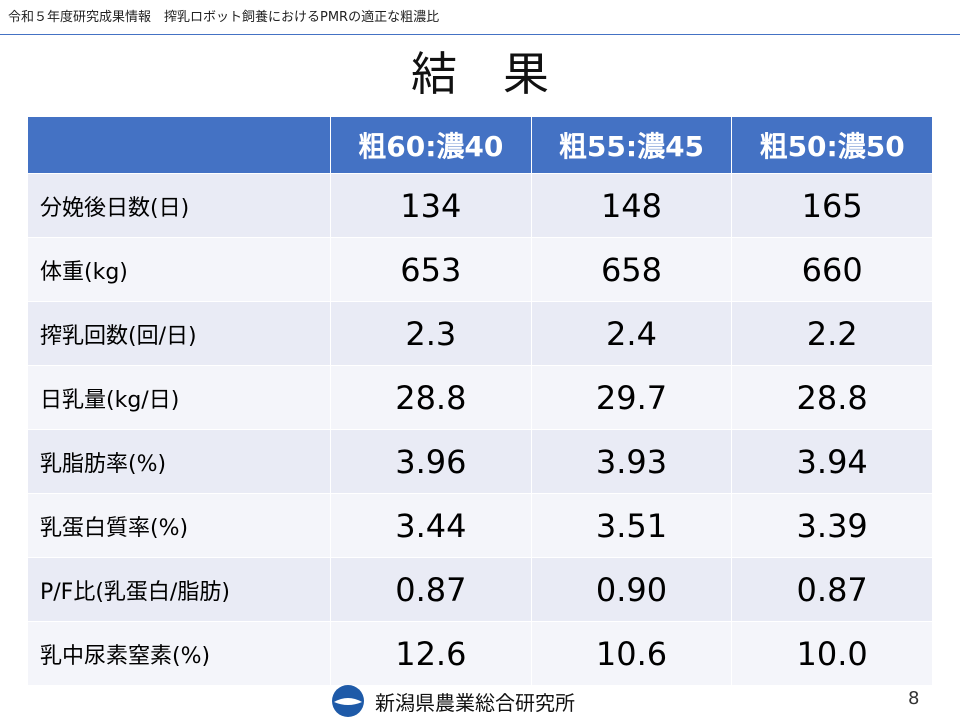  What do you see at coordinates (179, 269) in the screenshot?
I see `row-label: 体重(kg)` at bounding box center [179, 269].